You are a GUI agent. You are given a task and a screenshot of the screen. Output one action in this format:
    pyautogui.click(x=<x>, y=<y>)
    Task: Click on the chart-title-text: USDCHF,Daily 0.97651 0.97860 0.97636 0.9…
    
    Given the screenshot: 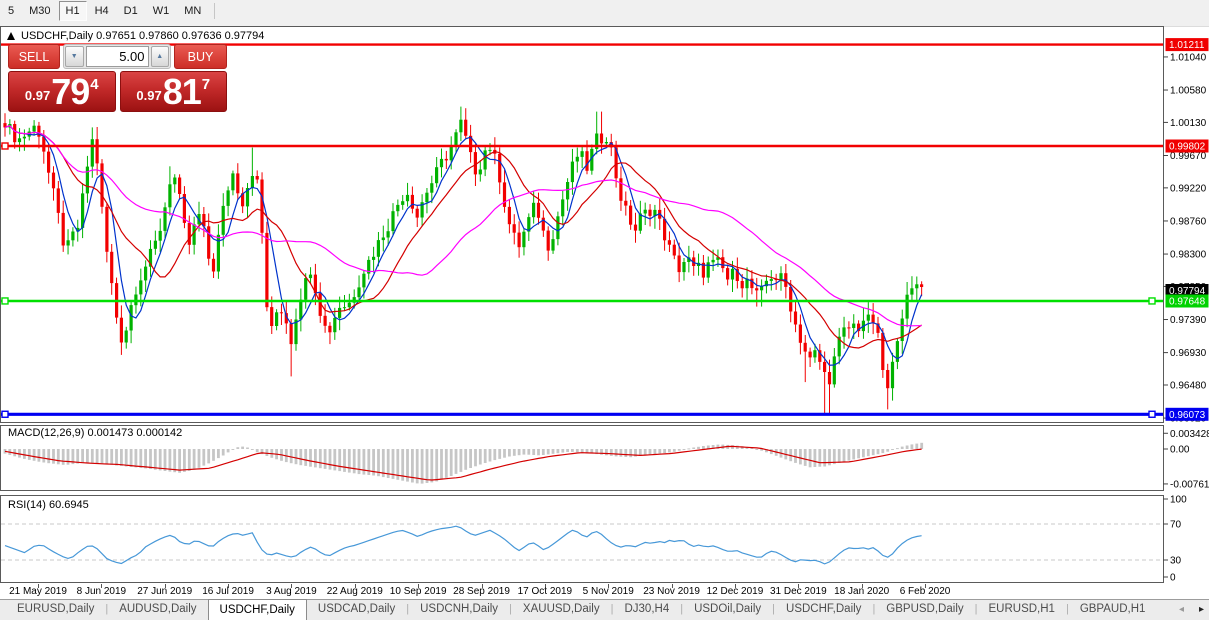 What is the action you would take?
    pyautogui.click(x=143, y=36)
    